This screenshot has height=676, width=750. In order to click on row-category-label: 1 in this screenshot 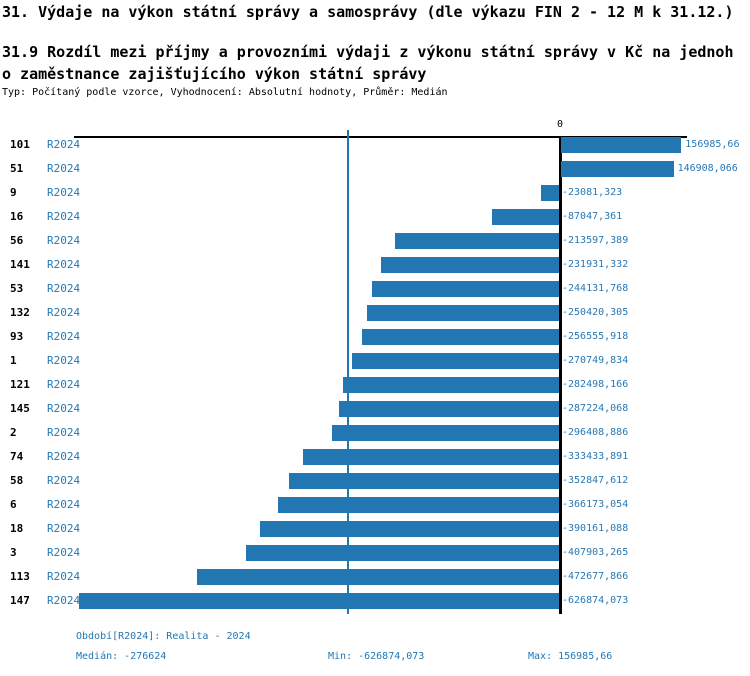, I will do `click(13, 360)`.